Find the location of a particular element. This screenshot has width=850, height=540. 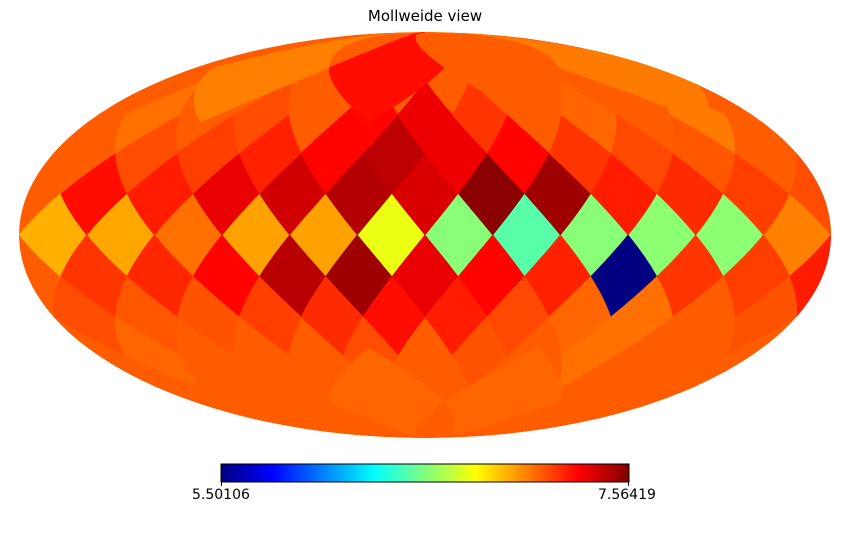

colorbar-max-label: 7.56419 is located at coordinates (627, 495).